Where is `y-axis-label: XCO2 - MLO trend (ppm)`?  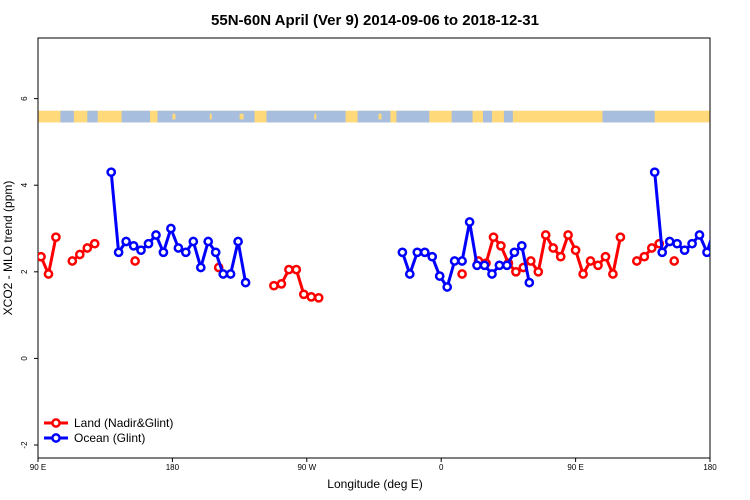
y-axis-label: XCO2 - MLO trend (ppm) is located at coordinates (8, 248).